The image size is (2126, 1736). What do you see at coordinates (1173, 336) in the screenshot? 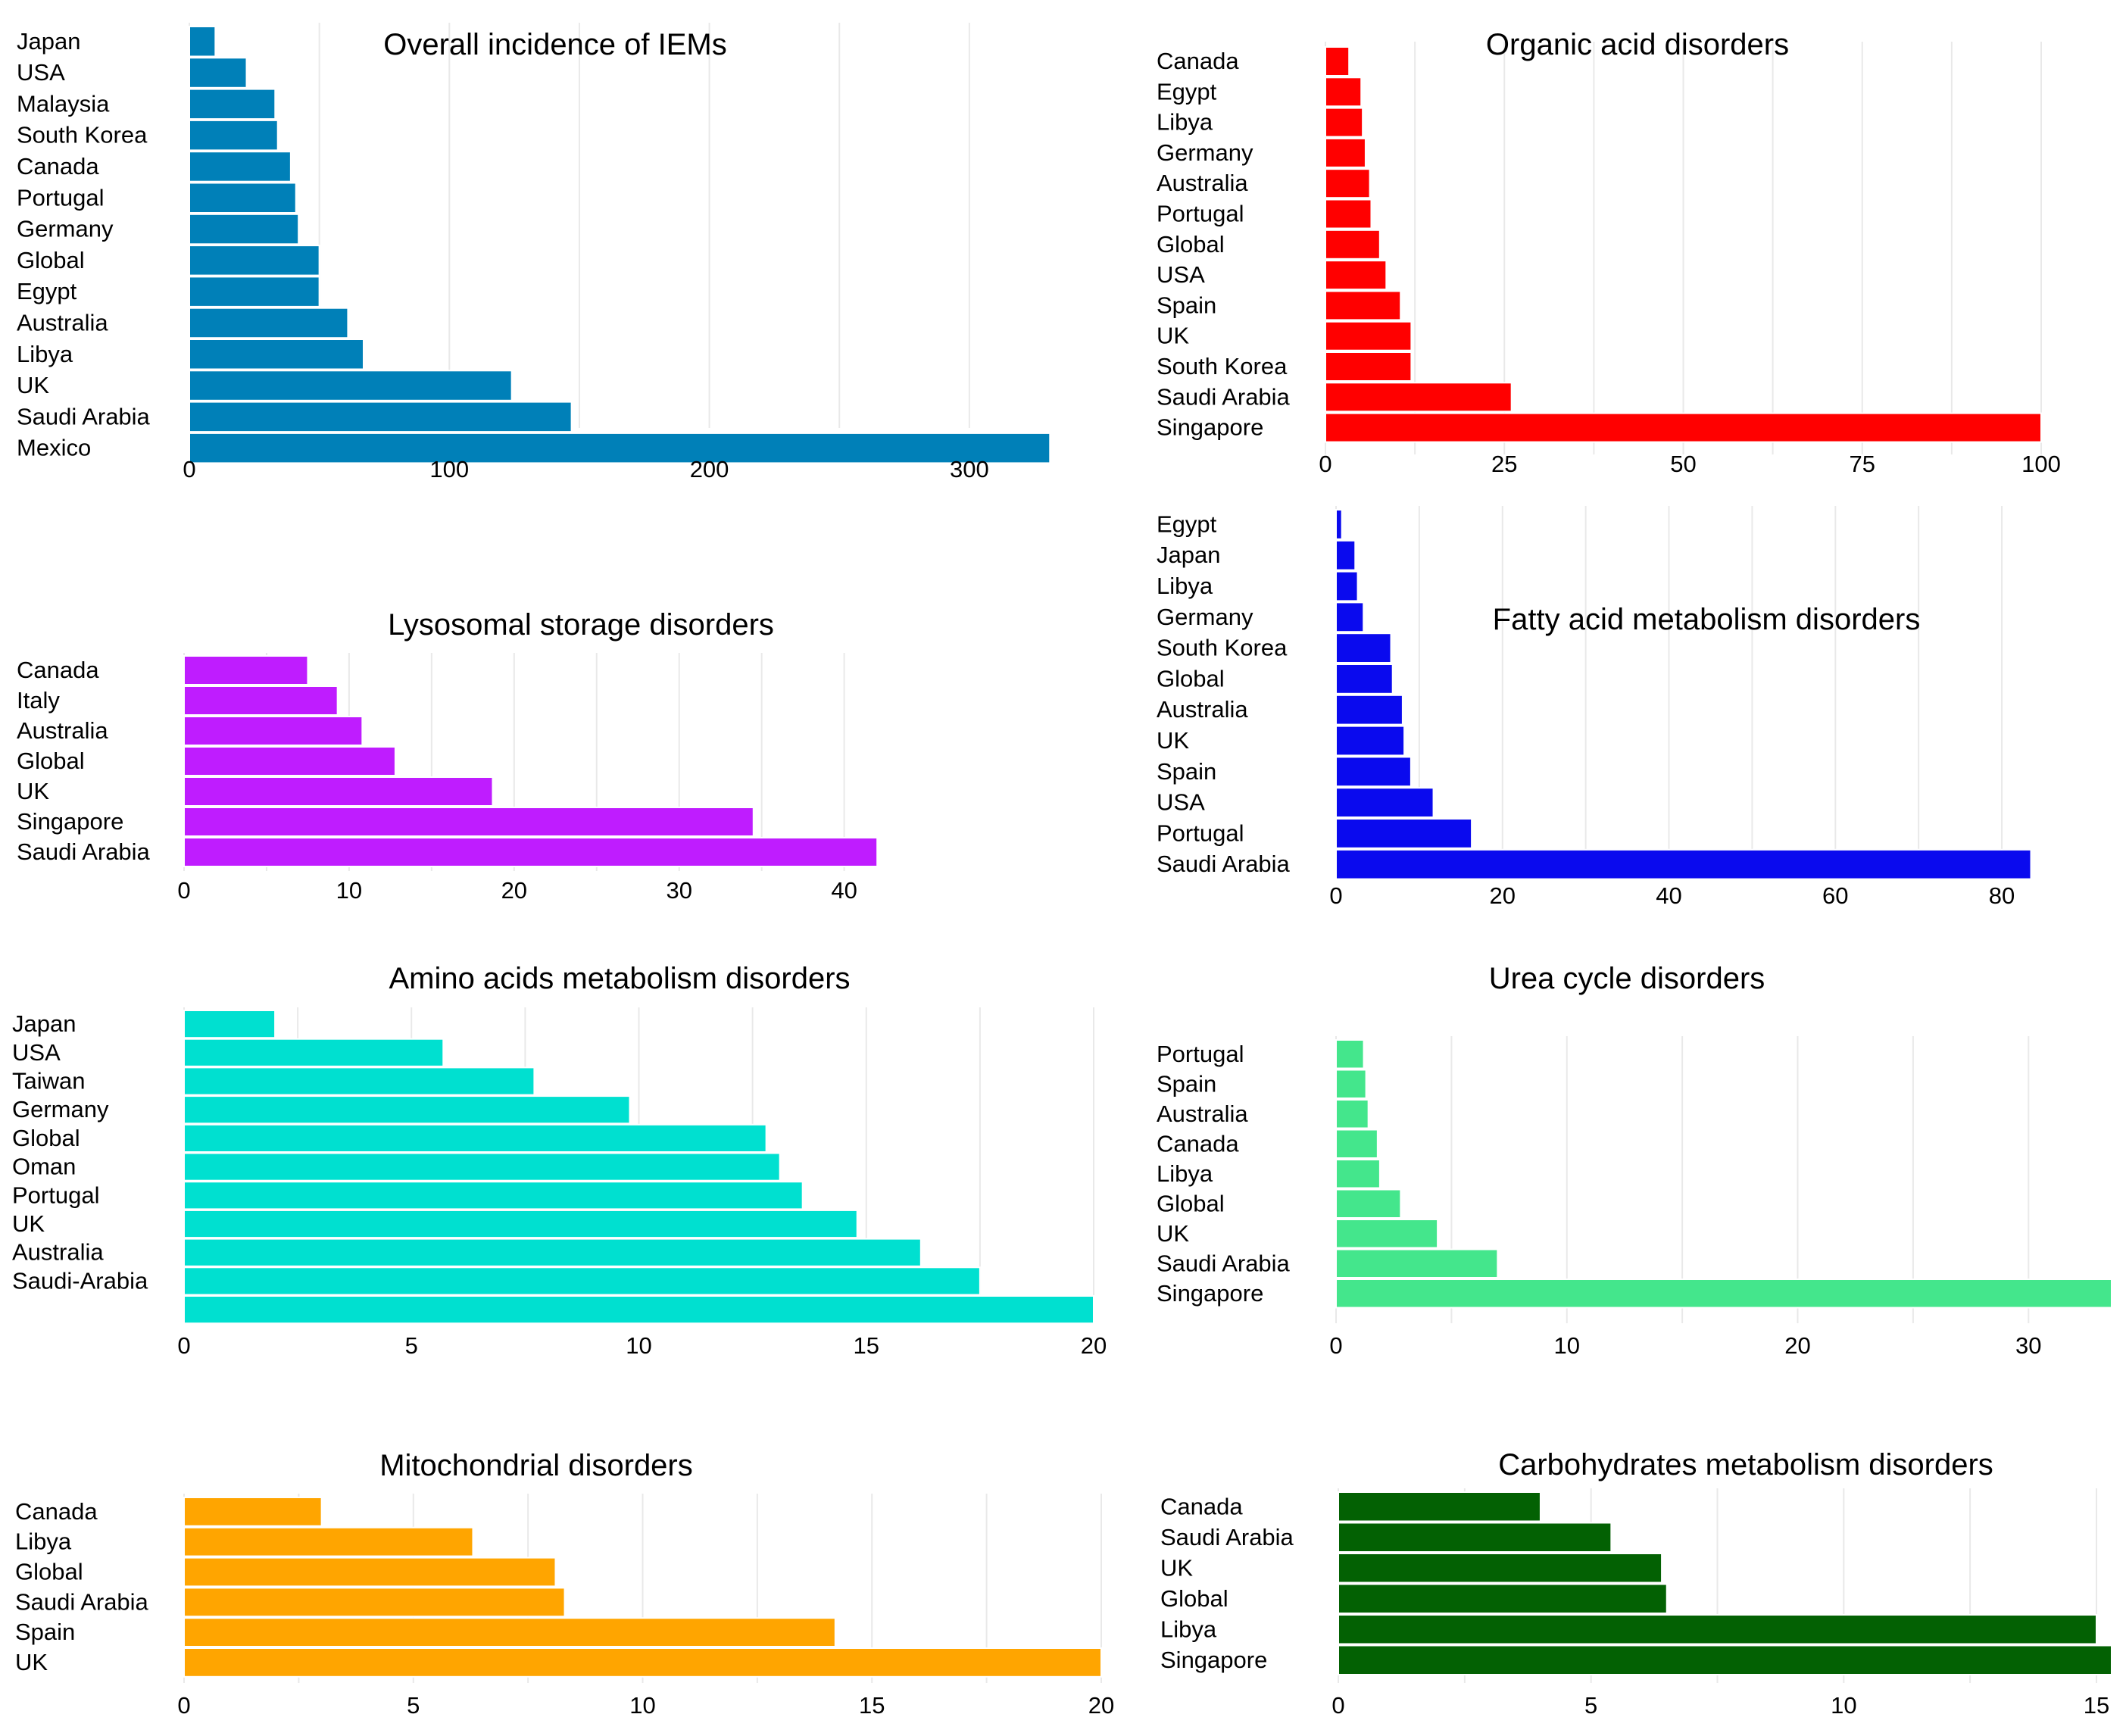
I see `organic-category-label: UK` at bounding box center [1173, 336].